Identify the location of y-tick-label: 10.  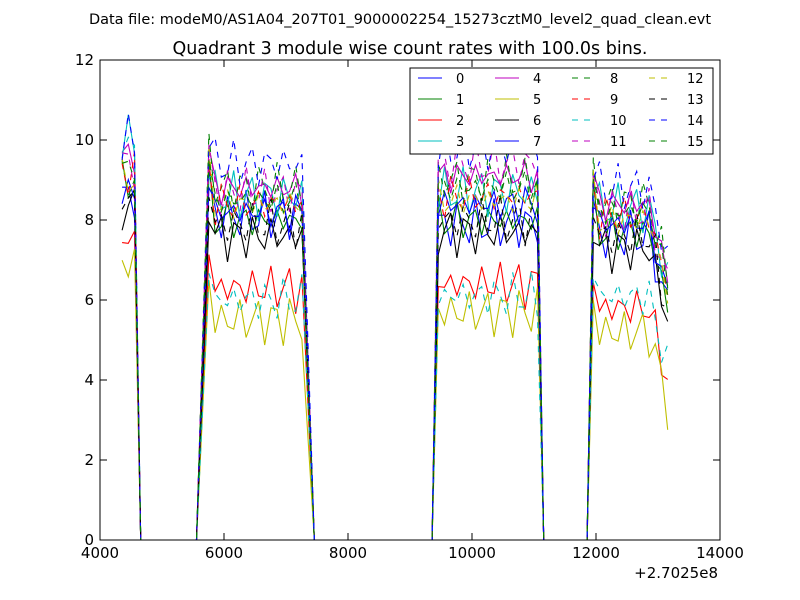
(84, 140).